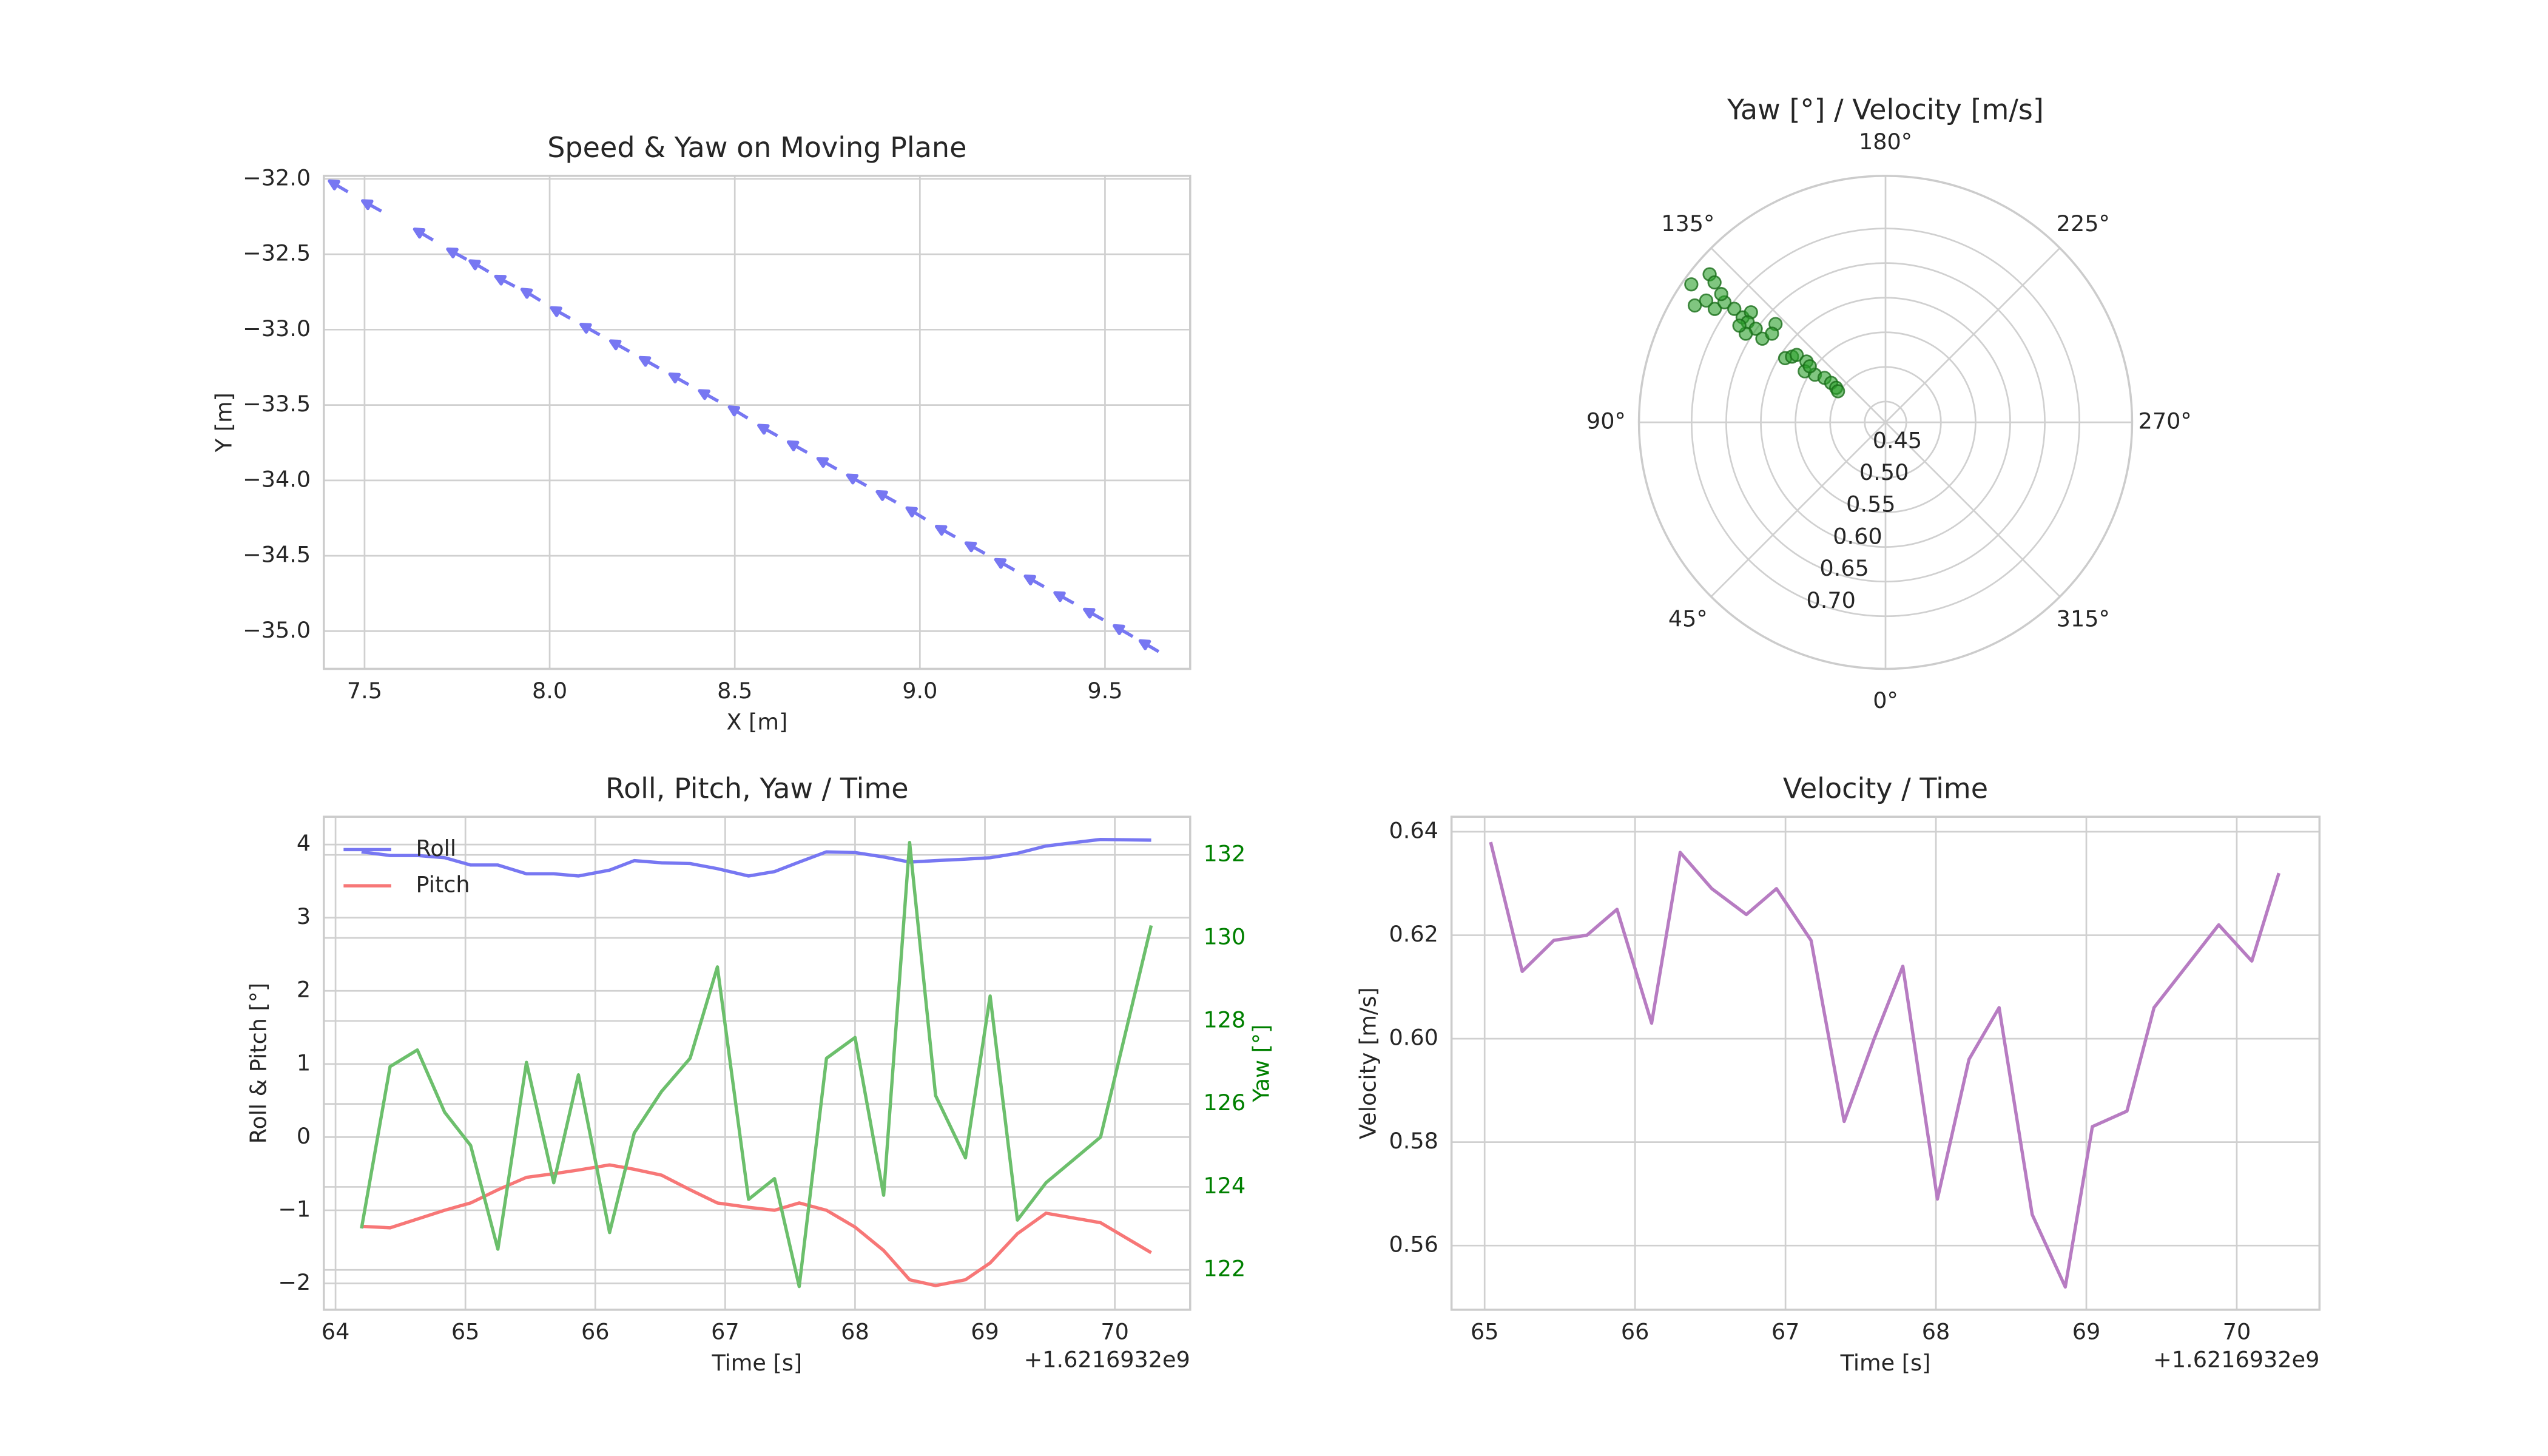 This screenshot has width=2548, height=1456. Describe the element at coordinates (2083, 224) in the screenshot. I see `theta-tick-label: 225°` at that location.